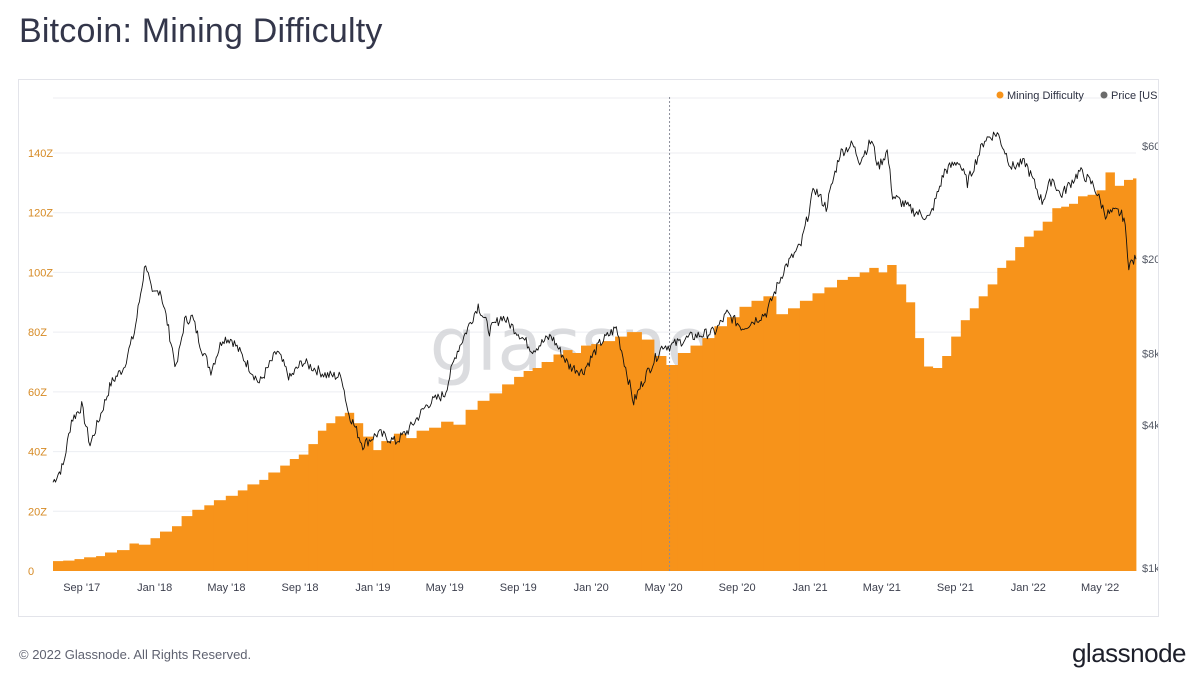 This screenshot has height=684, width=1200. I want to click on legend-difficulty-swatch, so click(1000, 95).